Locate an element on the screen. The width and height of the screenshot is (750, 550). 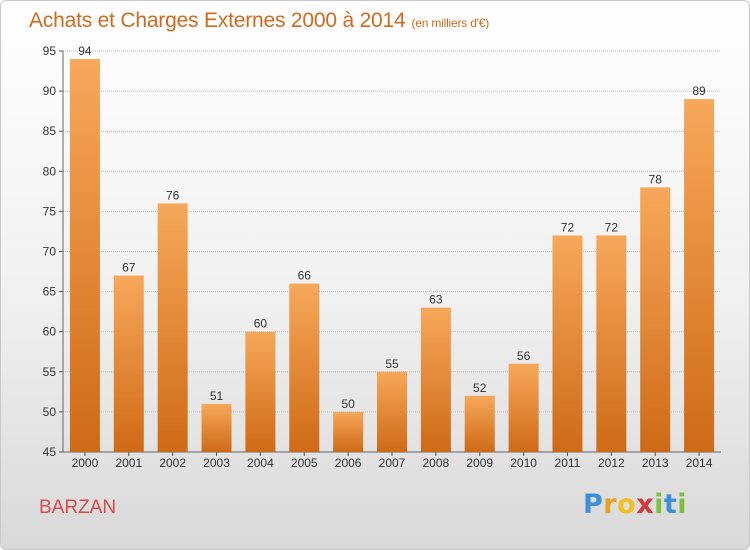
y-tick-label: 80 is located at coordinates (50, 171).